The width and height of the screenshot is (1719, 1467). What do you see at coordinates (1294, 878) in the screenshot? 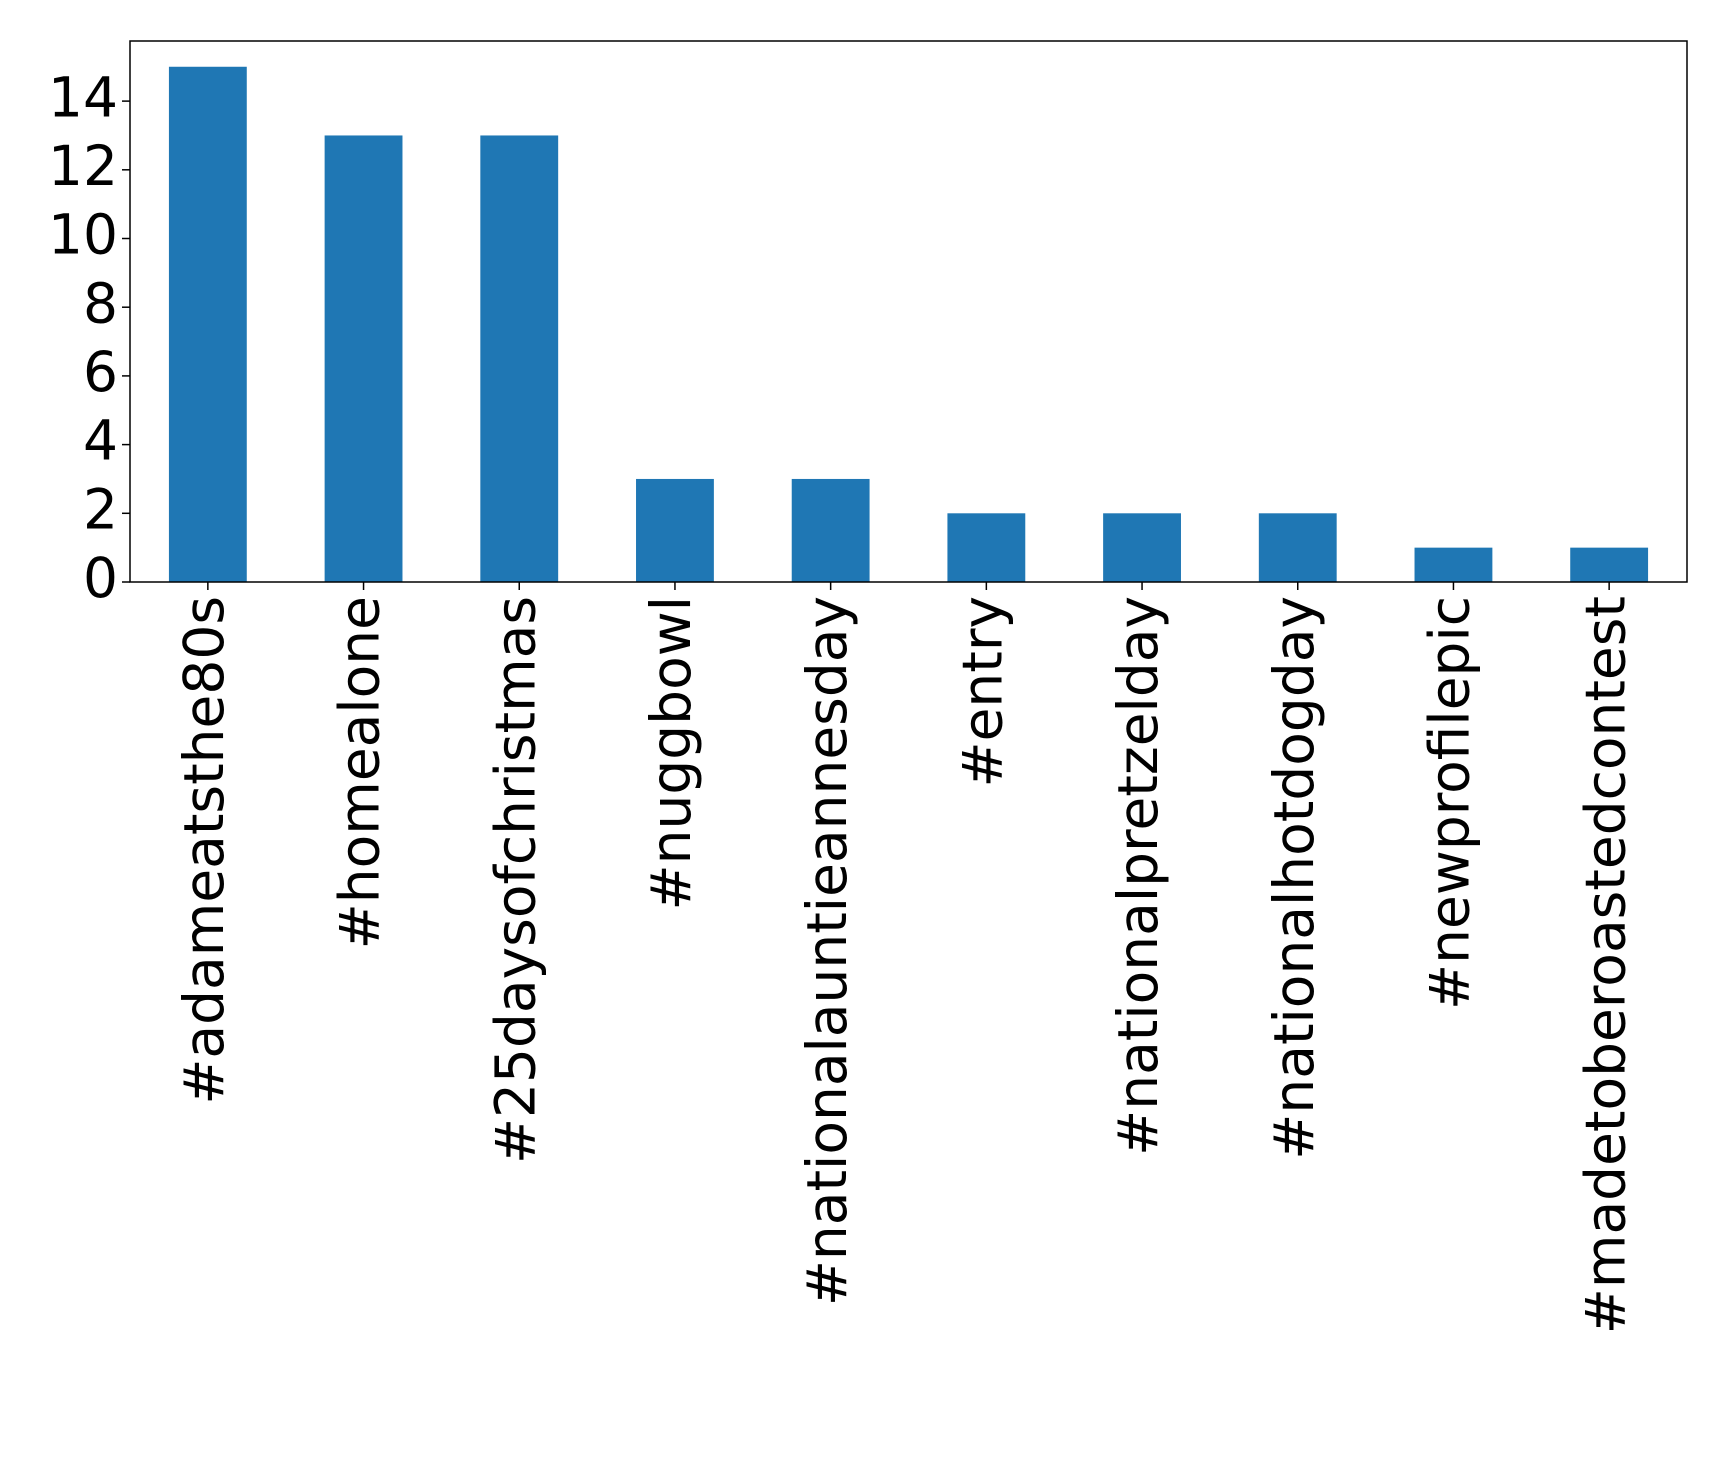
I see `x-tick-label: #nationalhotdogday` at bounding box center [1294, 878].